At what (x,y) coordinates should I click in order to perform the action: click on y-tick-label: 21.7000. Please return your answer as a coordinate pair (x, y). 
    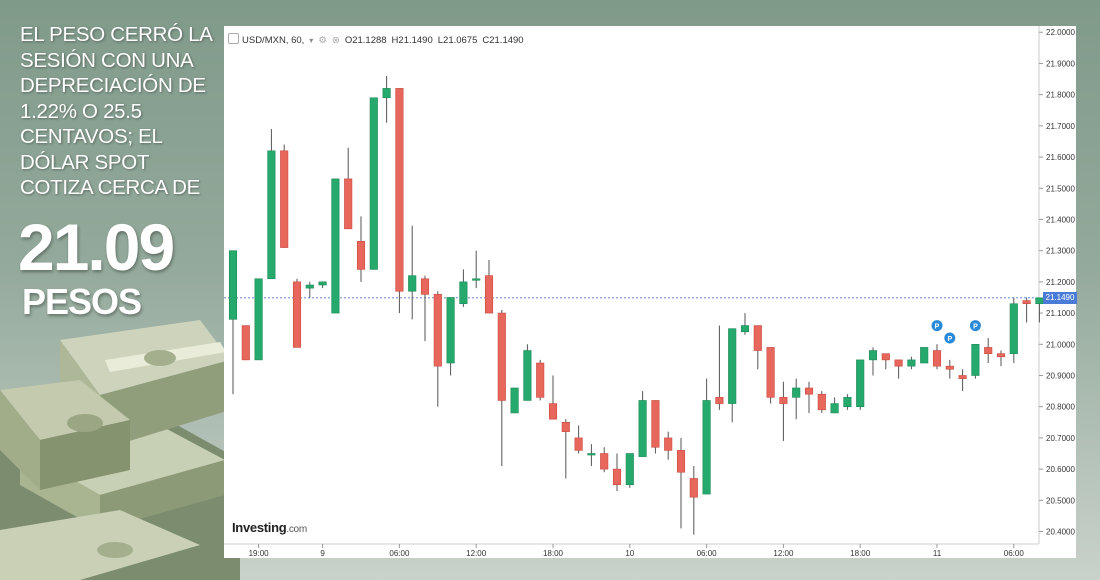
    Looking at the image, I should click on (1060, 126).